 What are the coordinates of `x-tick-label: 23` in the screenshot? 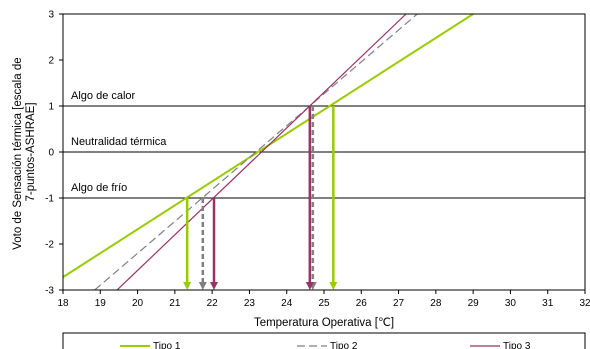 It's located at (250, 303).